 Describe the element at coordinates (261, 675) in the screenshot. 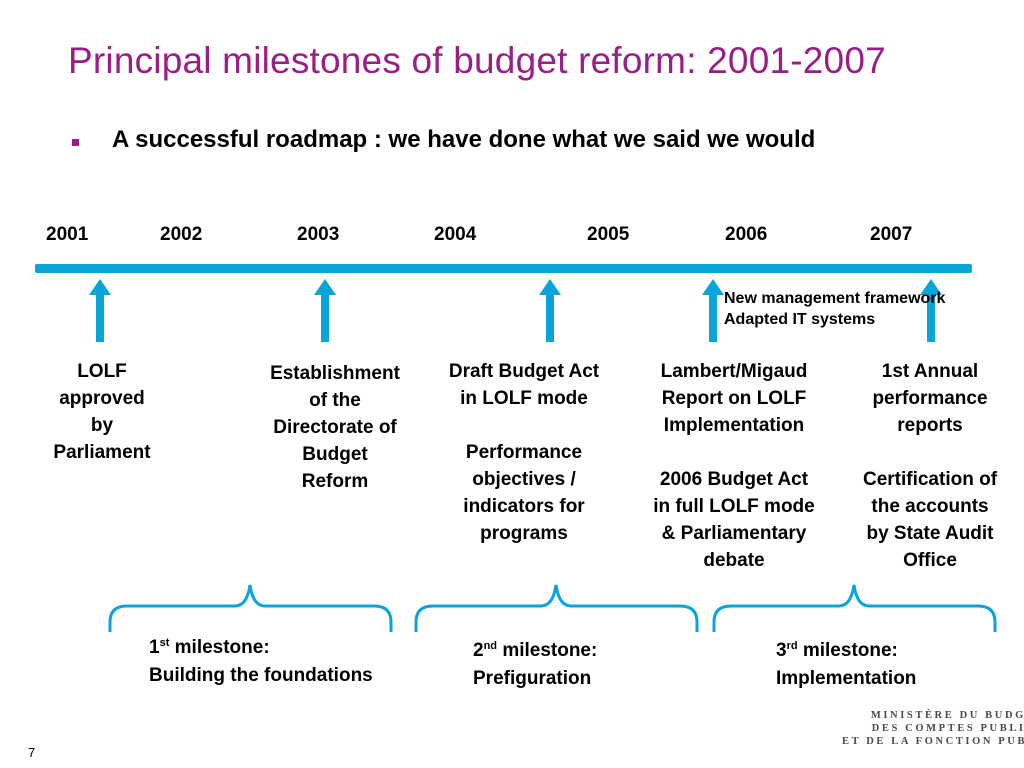

I see `milestone-description: Building the foundations` at that location.